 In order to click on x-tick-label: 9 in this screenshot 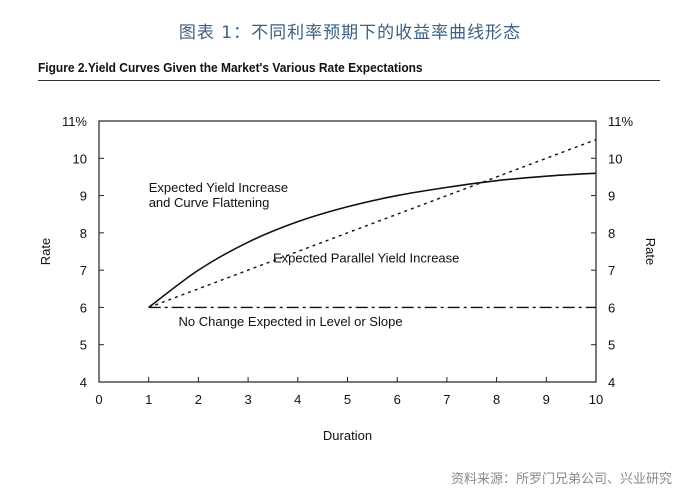, I will do `click(546, 399)`.